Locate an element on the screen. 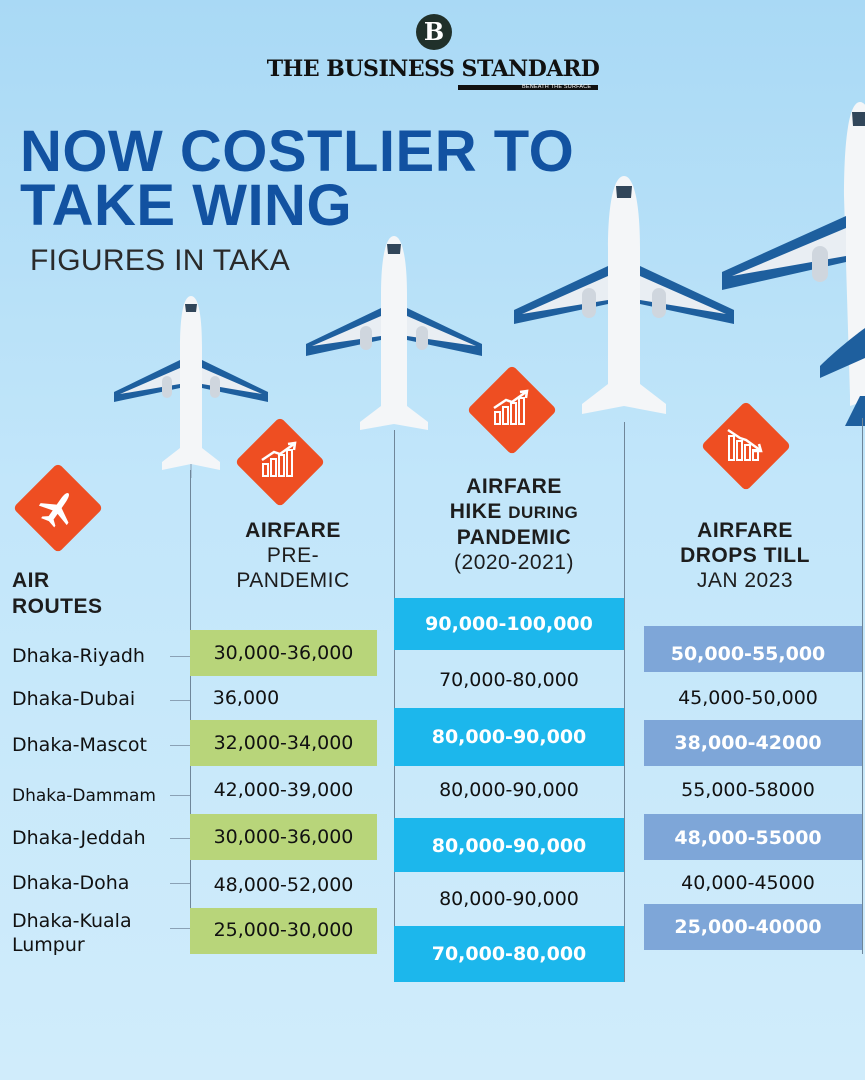 This screenshot has width=865, height=1080. header-pandemic-hike: AIRFARE HIKE DURING PANDEMIC (2020-2021) is located at coordinates (514, 524).